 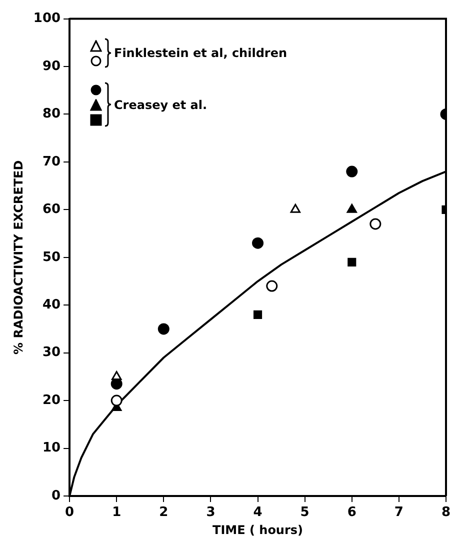 What do you see at coordinates (446, 512) in the screenshot?
I see `x-tick-label: 8` at bounding box center [446, 512].